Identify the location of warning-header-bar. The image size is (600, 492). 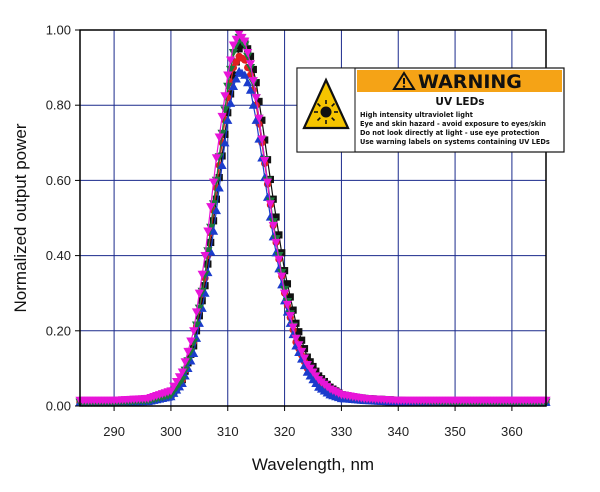
(459, 81).